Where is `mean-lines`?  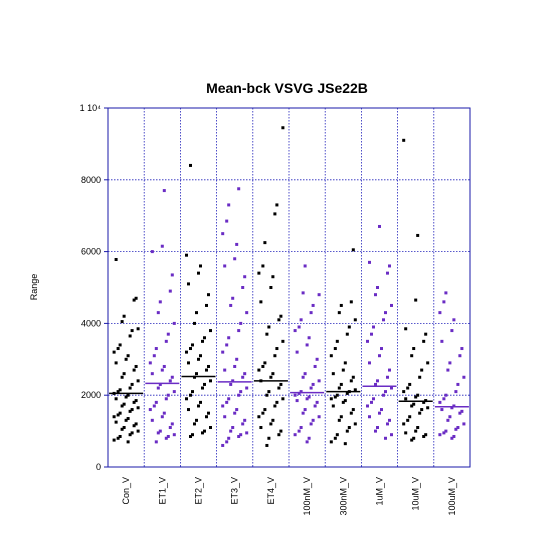
mean-lines is located at coordinates (289, 391).